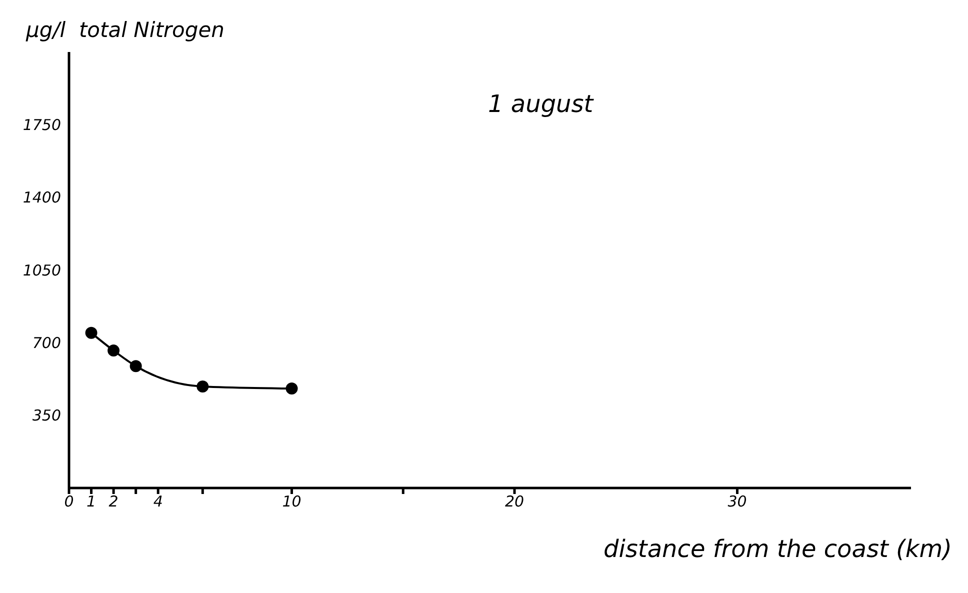  Describe the element at coordinates (41, 125) in the screenshot. I see `y-tick-label: 1750` at that location.